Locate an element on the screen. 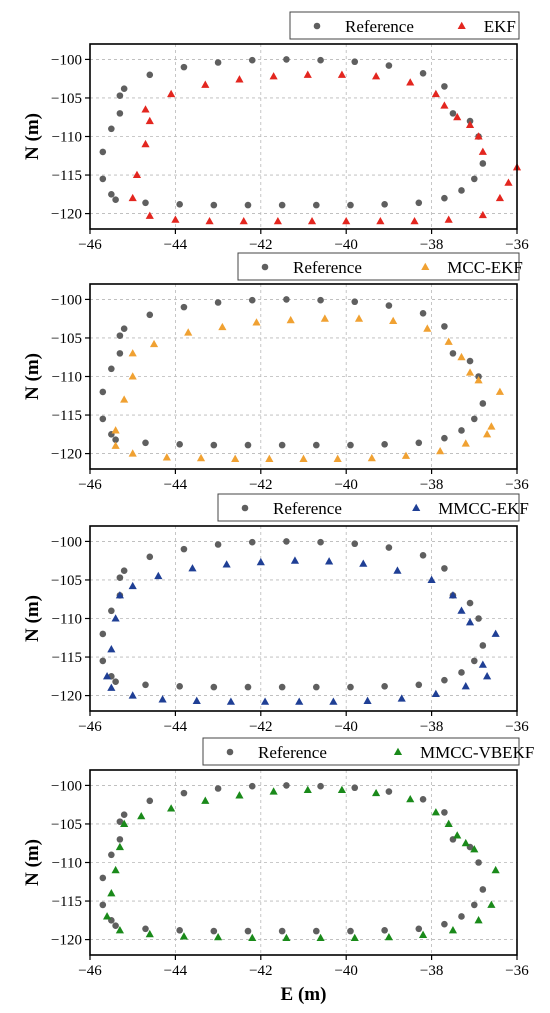 The width and height of the screenshot is (550, 1013). series-ekf is located at coordinates (325, 147).